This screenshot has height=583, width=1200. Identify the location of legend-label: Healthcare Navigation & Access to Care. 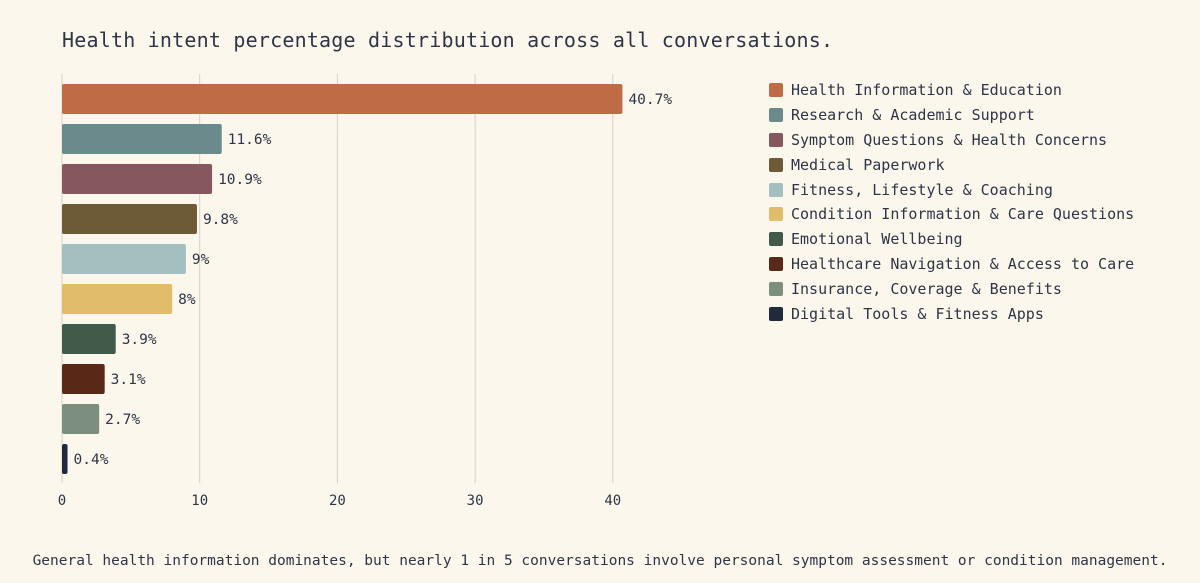
(963, 263).